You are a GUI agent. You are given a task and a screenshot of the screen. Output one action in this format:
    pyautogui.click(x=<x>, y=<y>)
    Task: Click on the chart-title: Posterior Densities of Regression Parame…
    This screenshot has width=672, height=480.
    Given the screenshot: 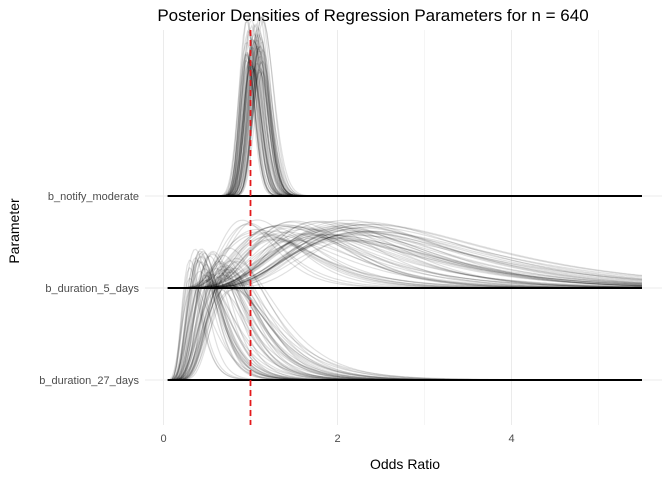 What is the action you would take?
    pyautogui.click(x=372, y=15)
    